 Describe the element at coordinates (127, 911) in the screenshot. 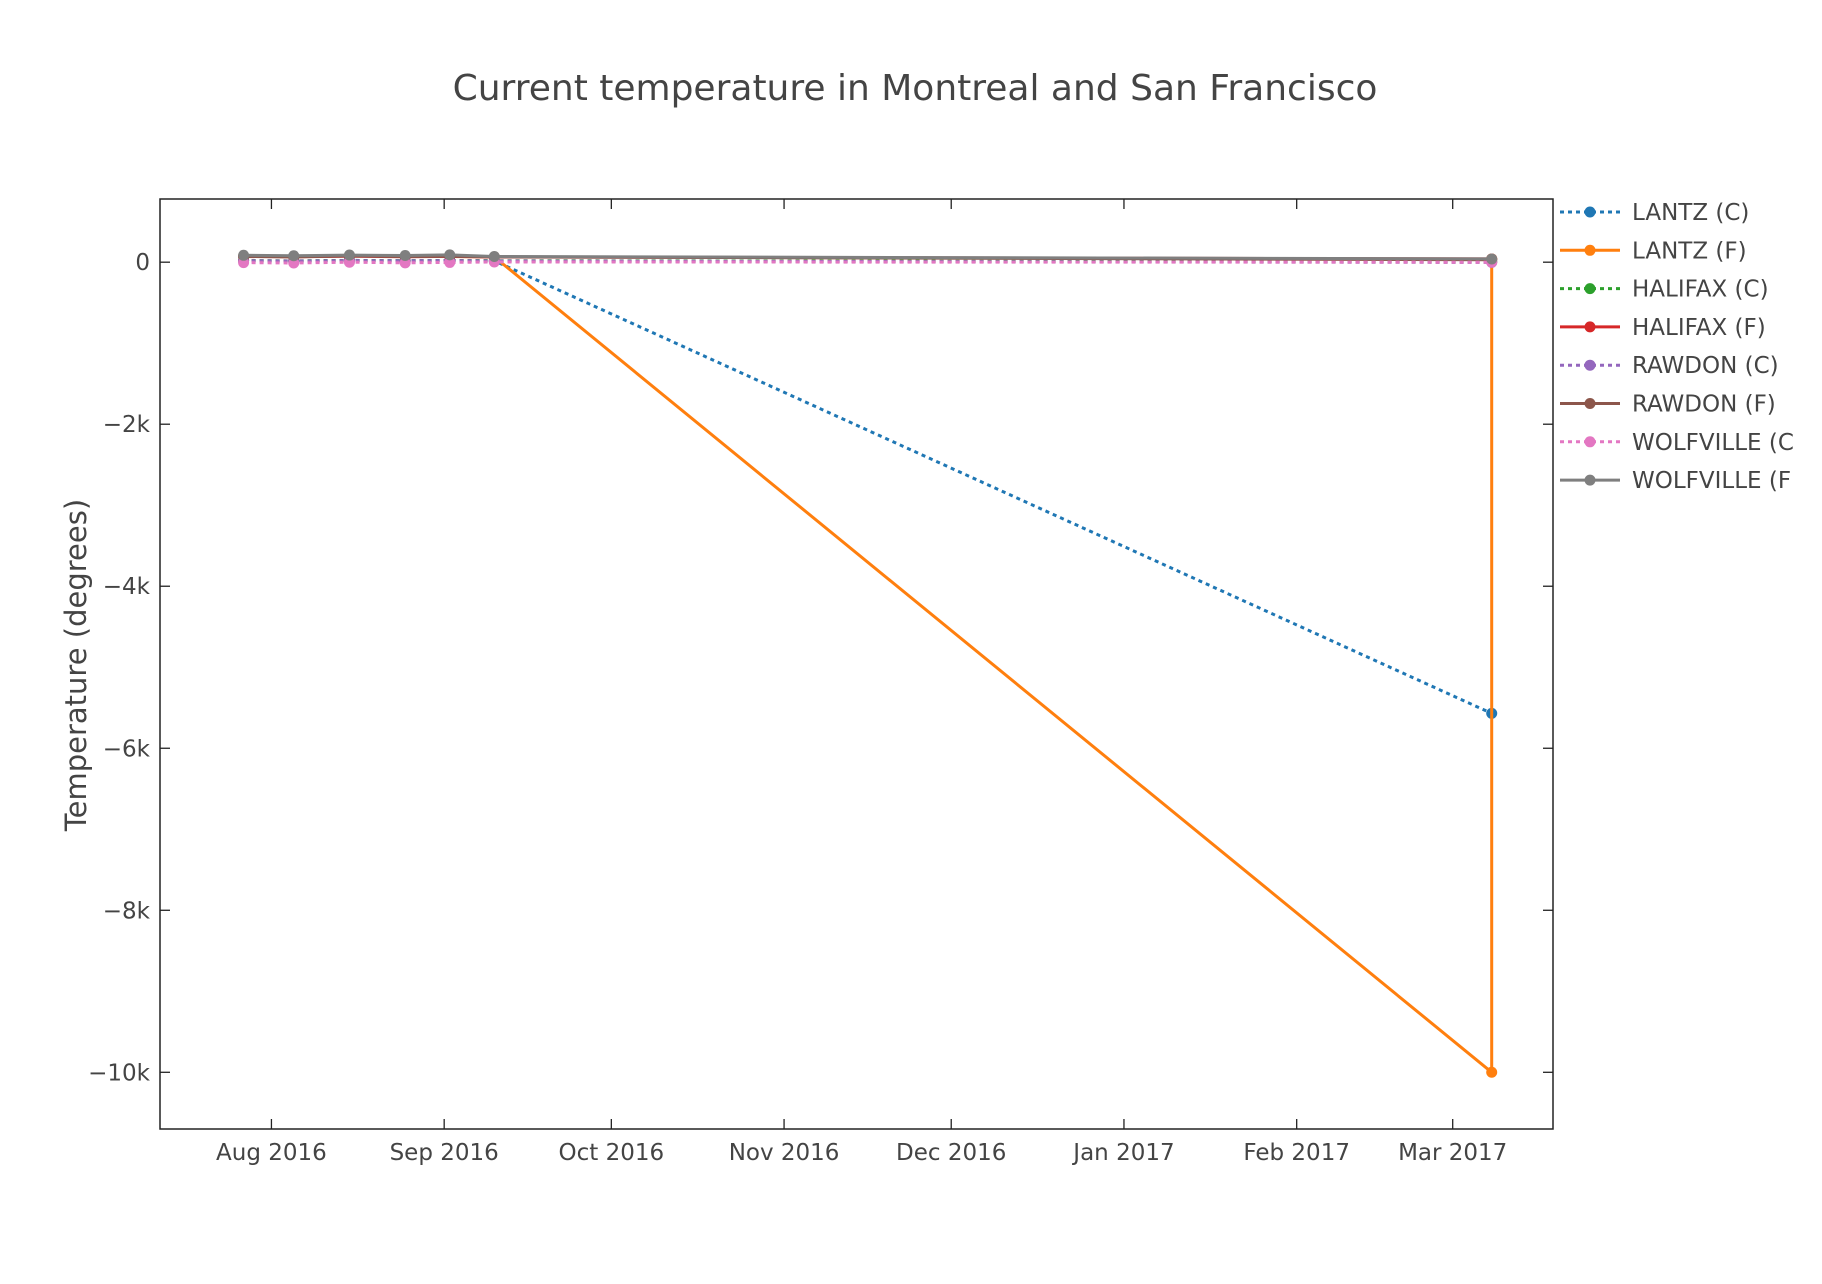

I see `y-tick-label-4: −8k` at that location.